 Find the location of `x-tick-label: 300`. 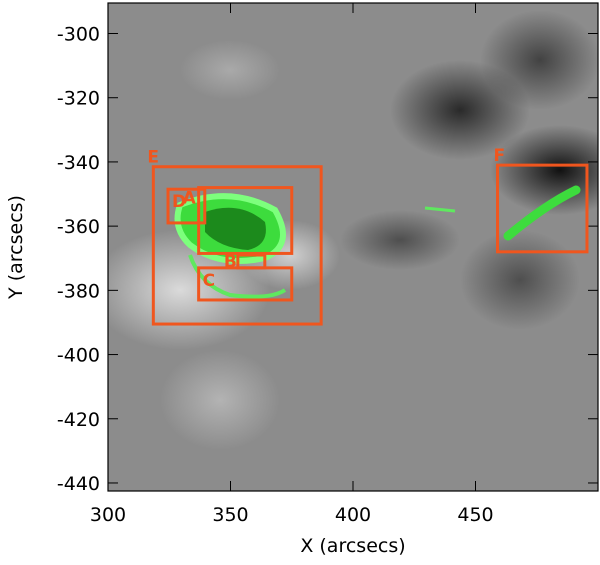

x-tick-label: 300 is located at coordinates (108, 515).